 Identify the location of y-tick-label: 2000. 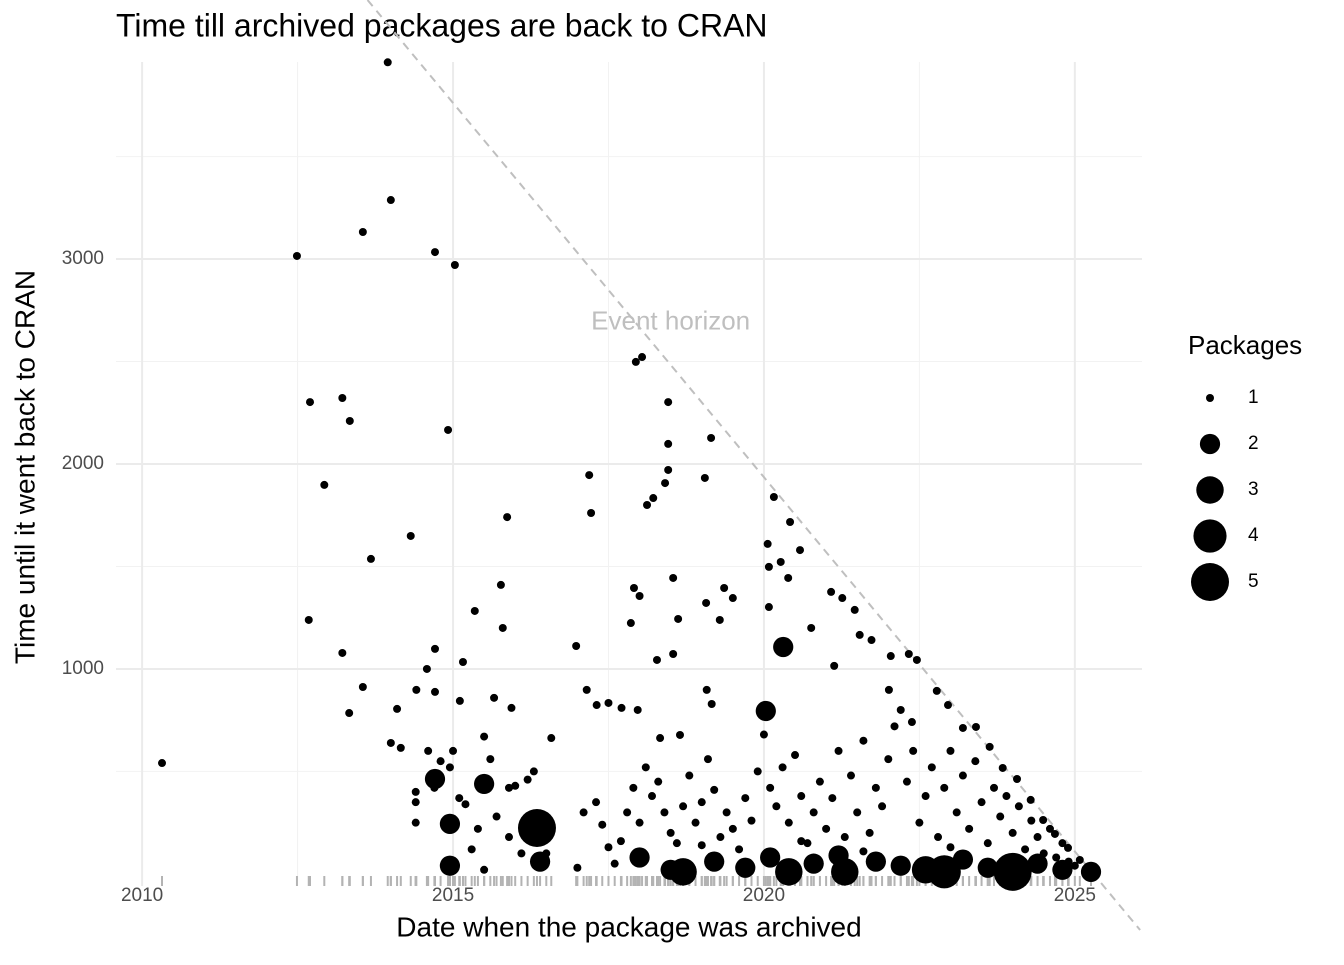
(83, 463).